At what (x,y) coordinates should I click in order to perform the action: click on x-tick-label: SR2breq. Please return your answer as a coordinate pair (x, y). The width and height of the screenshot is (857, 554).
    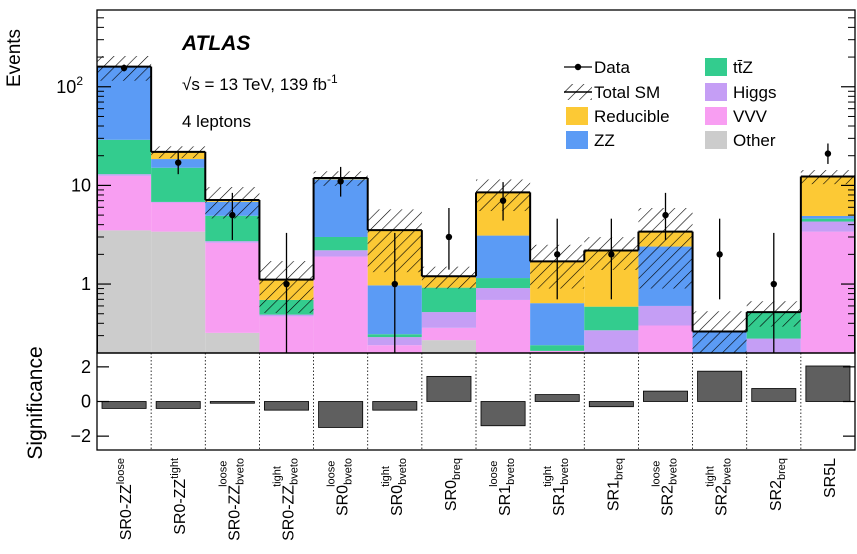
    Looking at the image, I should click on (778, 484).